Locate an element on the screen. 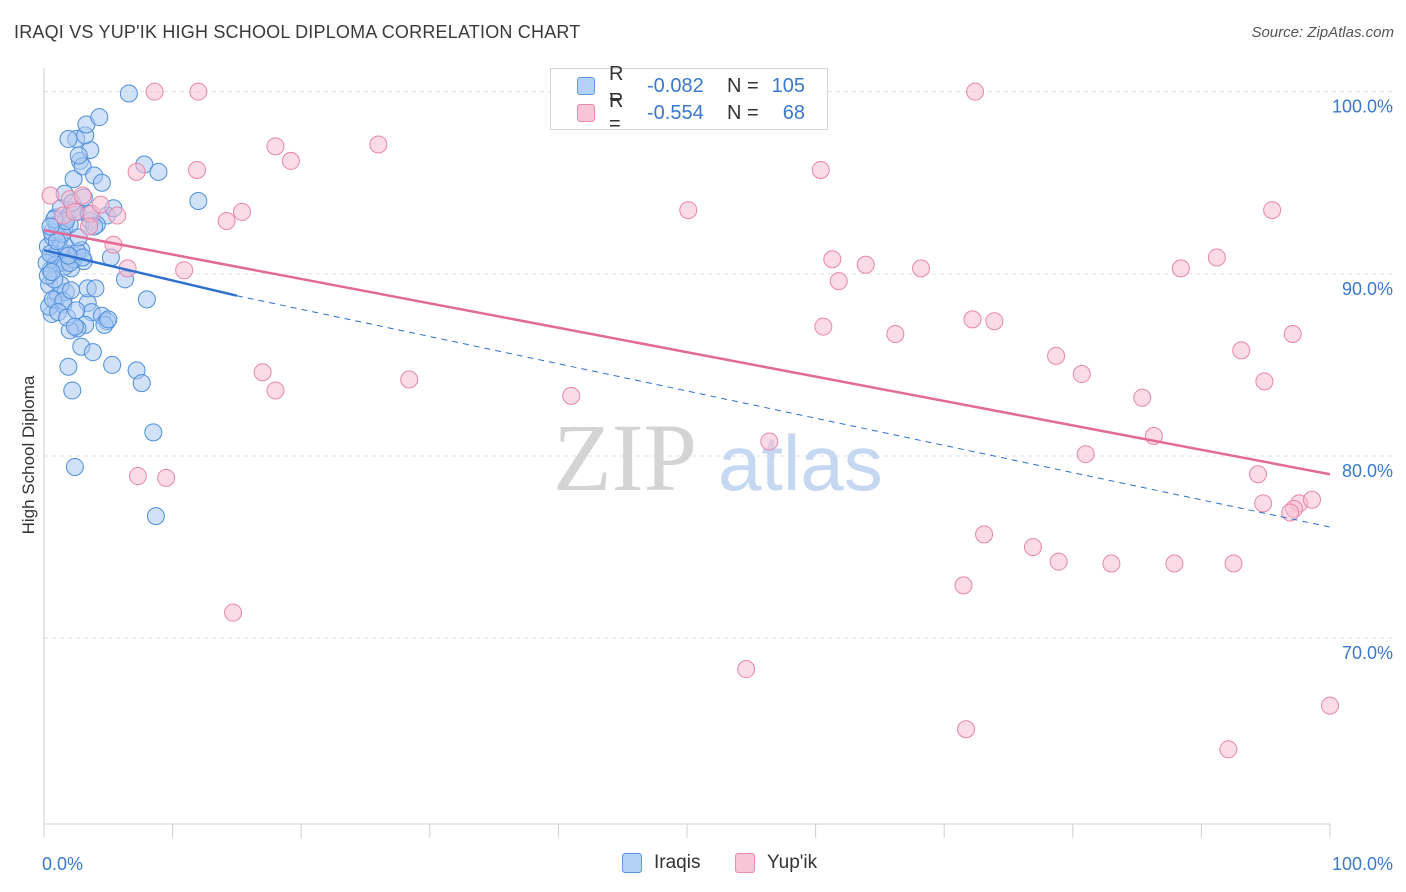 The image size is (1406, 892). series-legend: Iraqis Yup'ik is located at coordinates (703, 864).